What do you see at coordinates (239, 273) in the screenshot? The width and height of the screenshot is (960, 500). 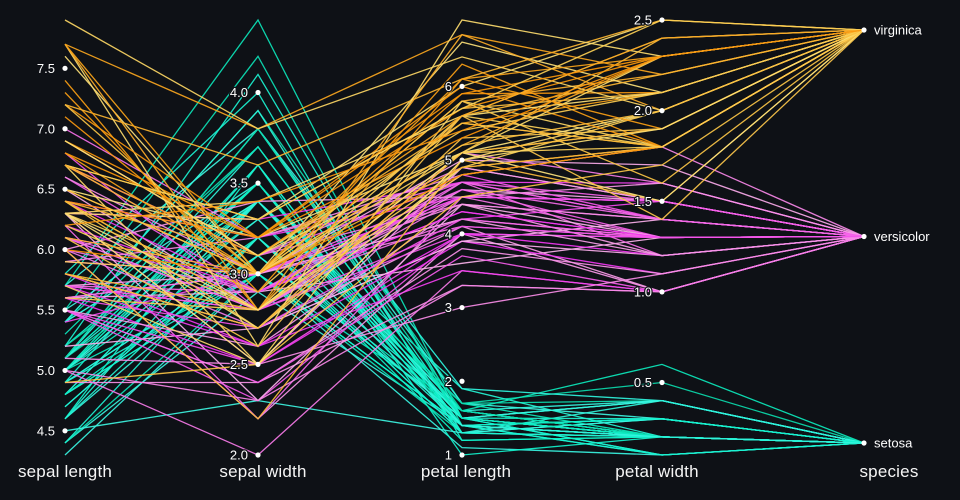 I see `tick-label: 3.0` at bounding box center [239, 273].